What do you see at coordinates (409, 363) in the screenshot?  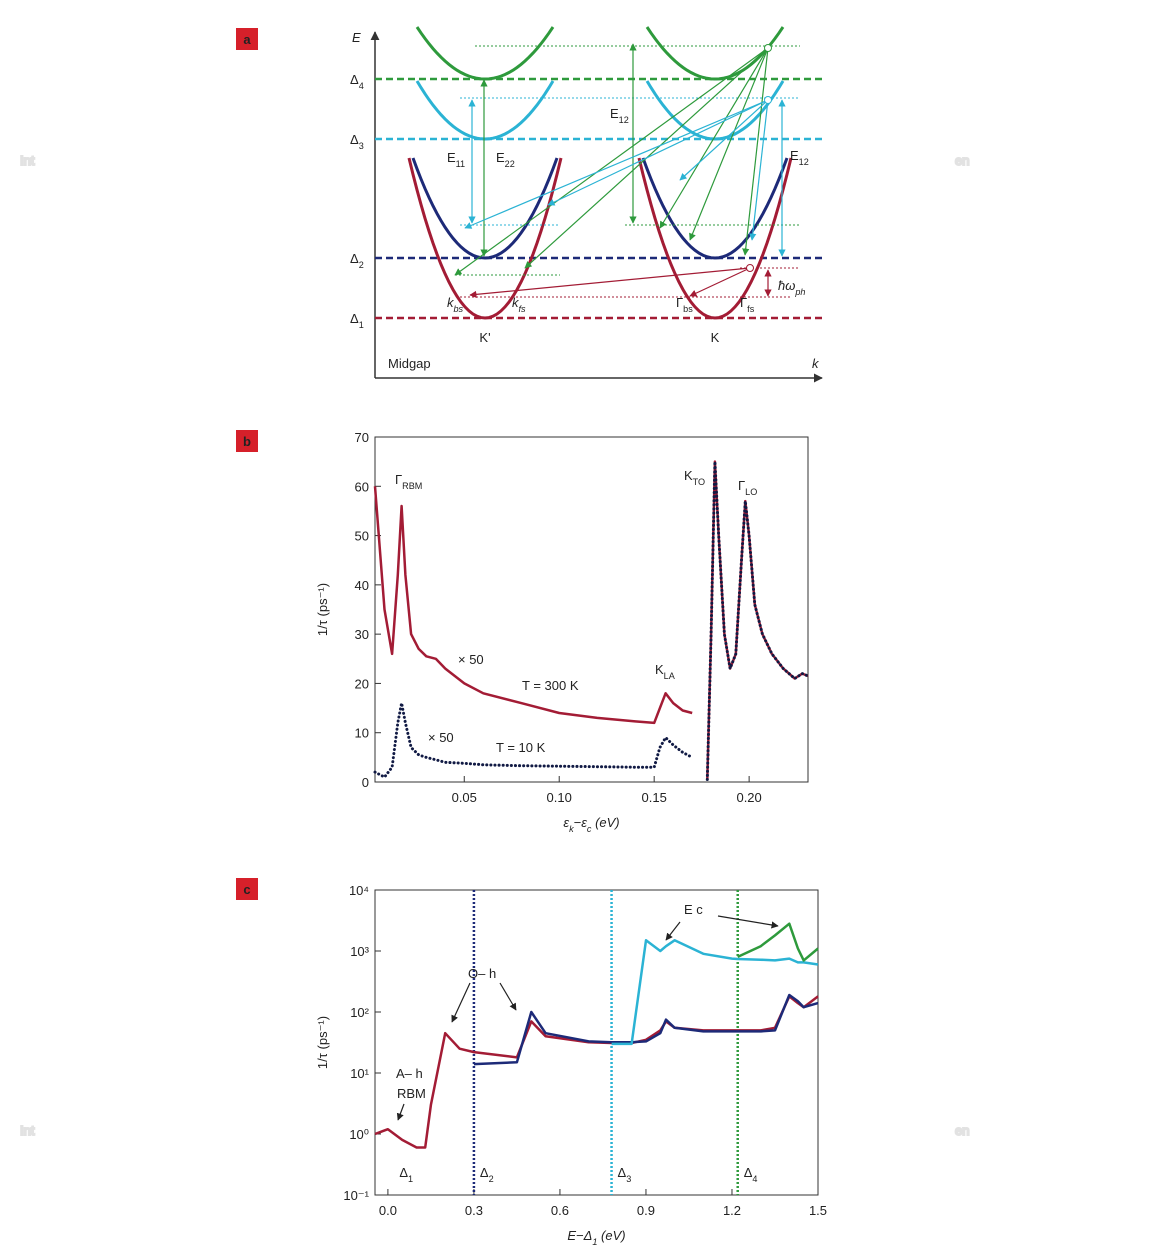 I see `midgap-label: Midgap` at bounding box center [409, 363].